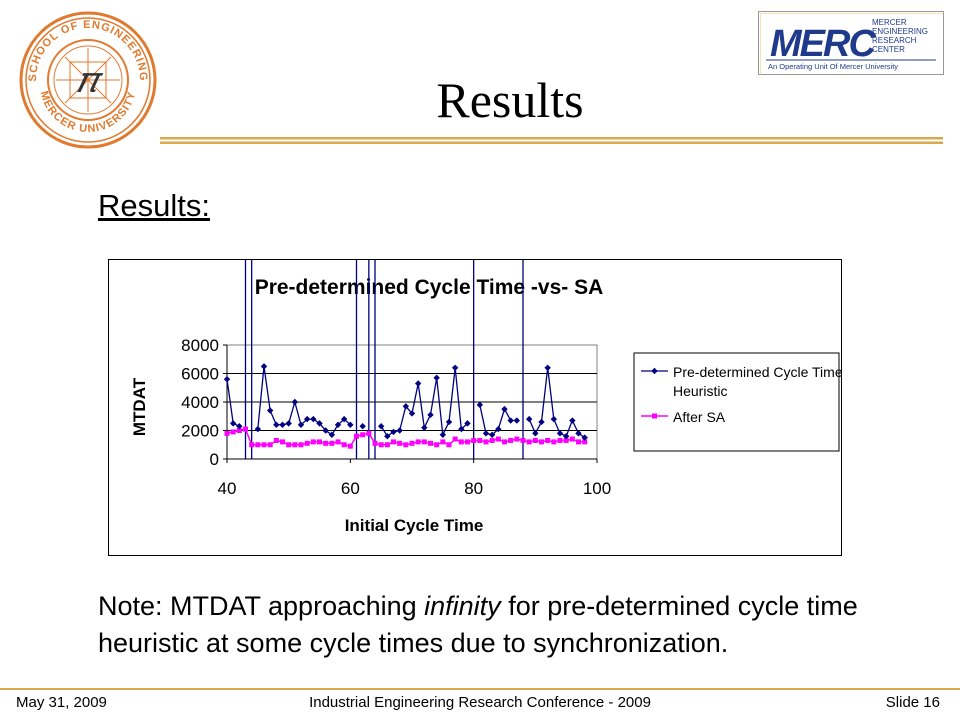 The height and width of the screenshot is (720, 960). What do you see at coordinates (889, 22) in the screenshot?
I see `merc-line-1: MERCER` at bounding box center [889, 22].